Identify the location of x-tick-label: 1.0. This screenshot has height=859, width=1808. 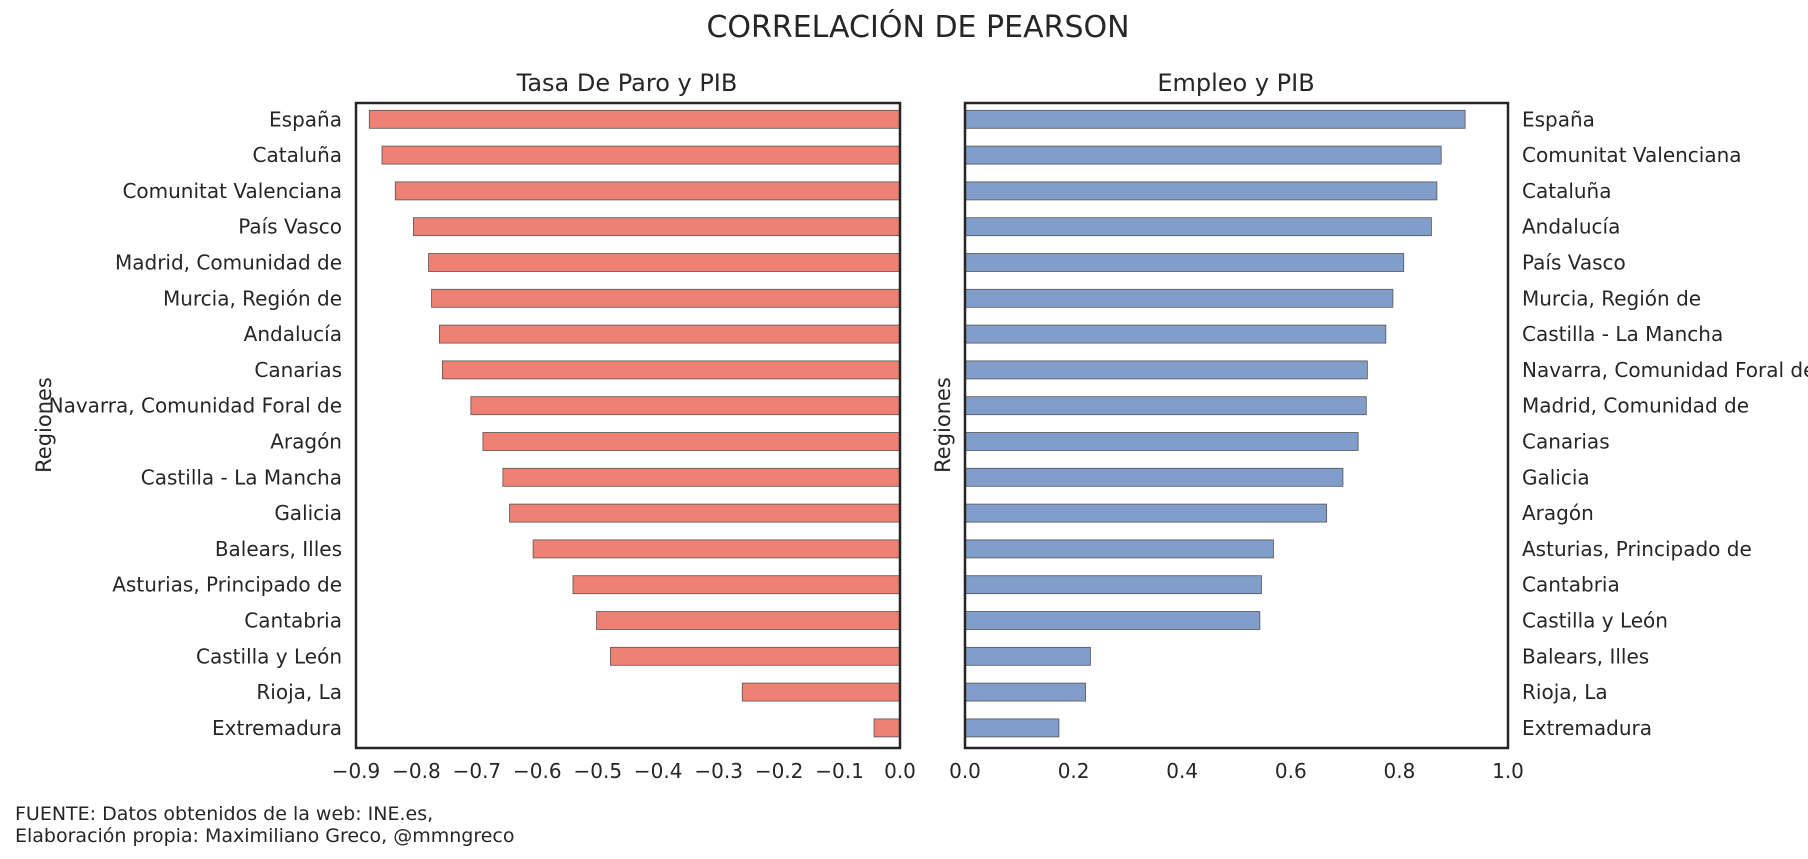
(1508, 771).